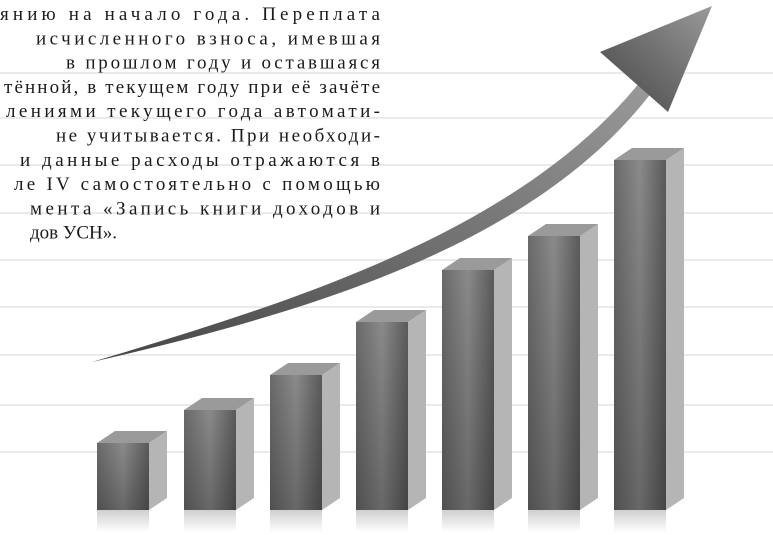 Image resolution: width=773 pixels, height=535 pixels. Describe the element at coordinates (192, 87) in the screenshot. I see `text-line: тённой, в текущем году при её зачёте` at that location.